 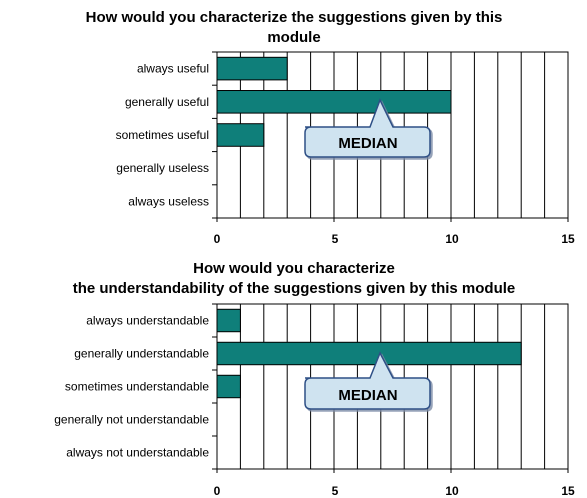 What do you see at coordinates (452, 491) in the screenshot?
I see `chart-2-x-tick-label: 10` at bounding box center [452, 491].